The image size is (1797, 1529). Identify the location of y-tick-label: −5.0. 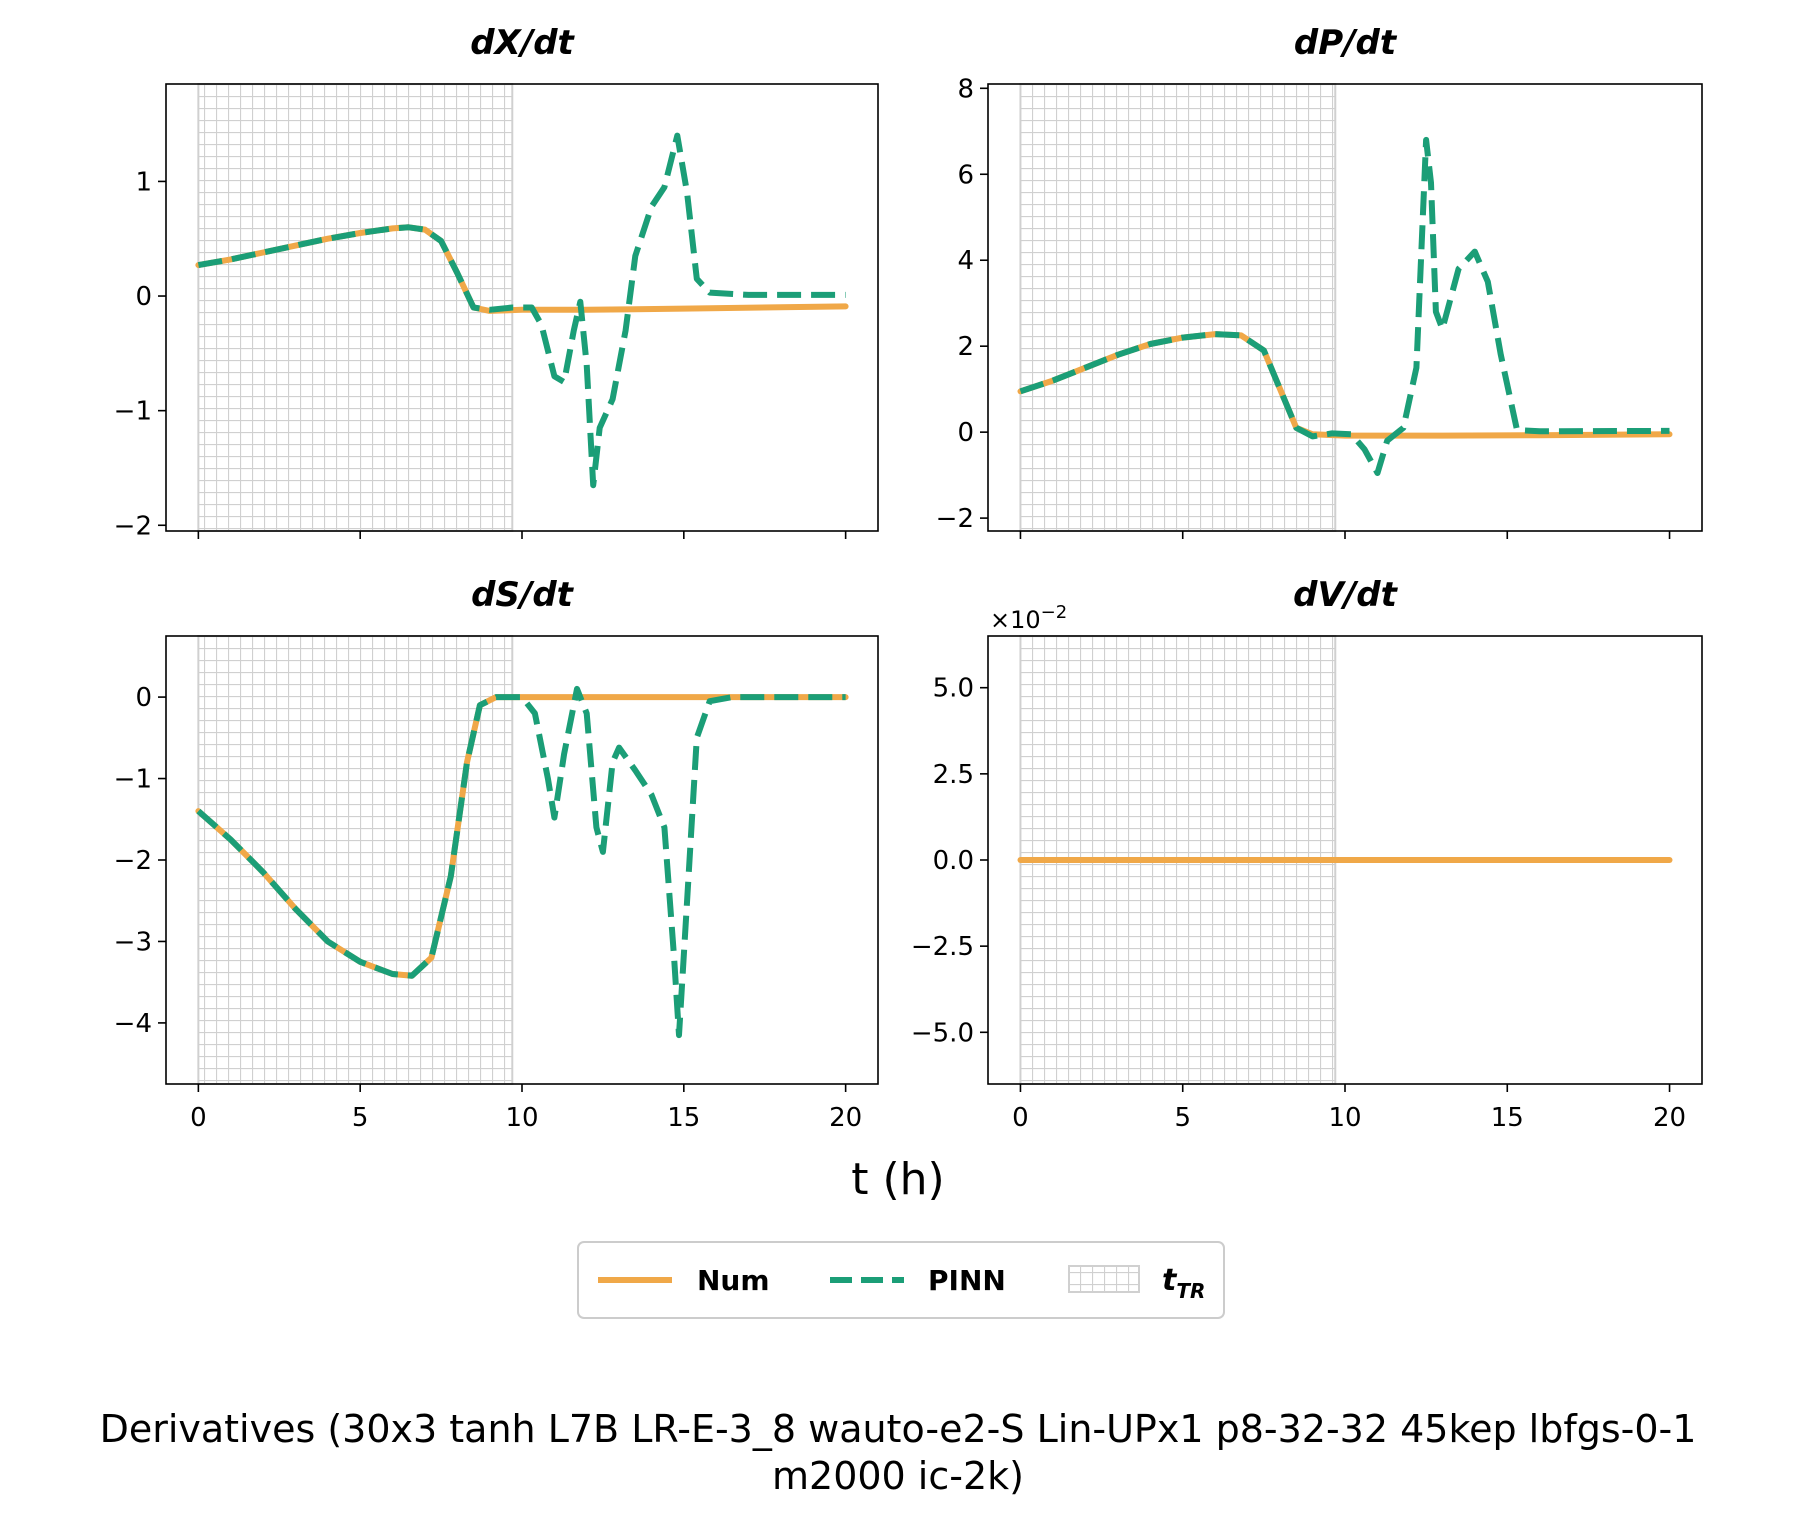
(942, 1033).